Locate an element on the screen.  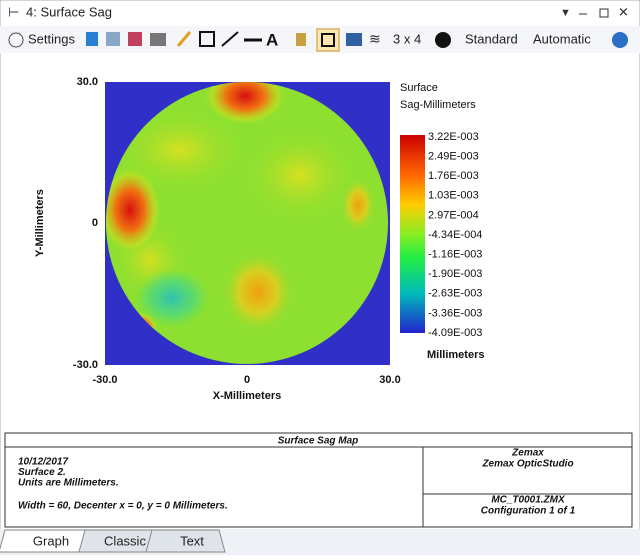
x-tick-label: 0 is located at coordinates (247, 380).